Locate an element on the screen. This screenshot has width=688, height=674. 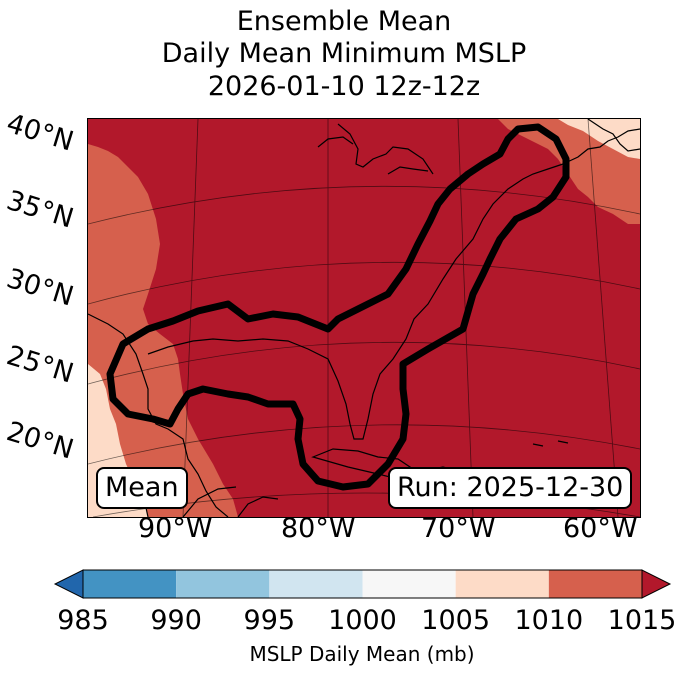
colorbar-tick-1005: 1005 is located at coordinates (456, 620).